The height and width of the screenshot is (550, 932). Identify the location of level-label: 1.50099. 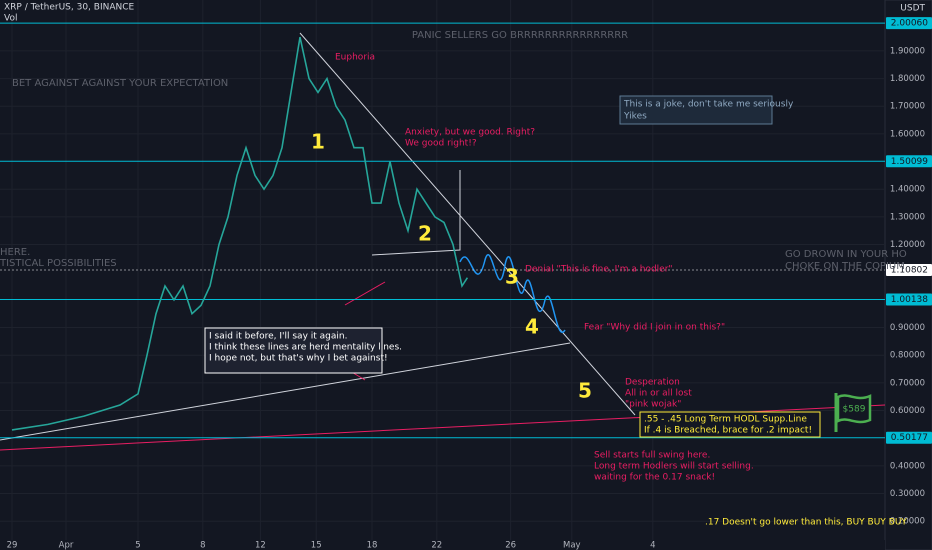
(909, 162).